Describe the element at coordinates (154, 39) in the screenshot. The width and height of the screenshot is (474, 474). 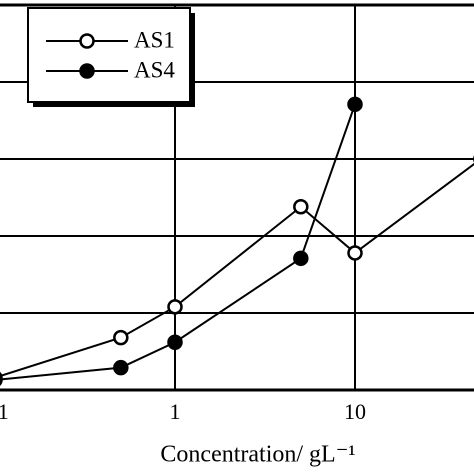
I see `legend-label: AS1` at that location.